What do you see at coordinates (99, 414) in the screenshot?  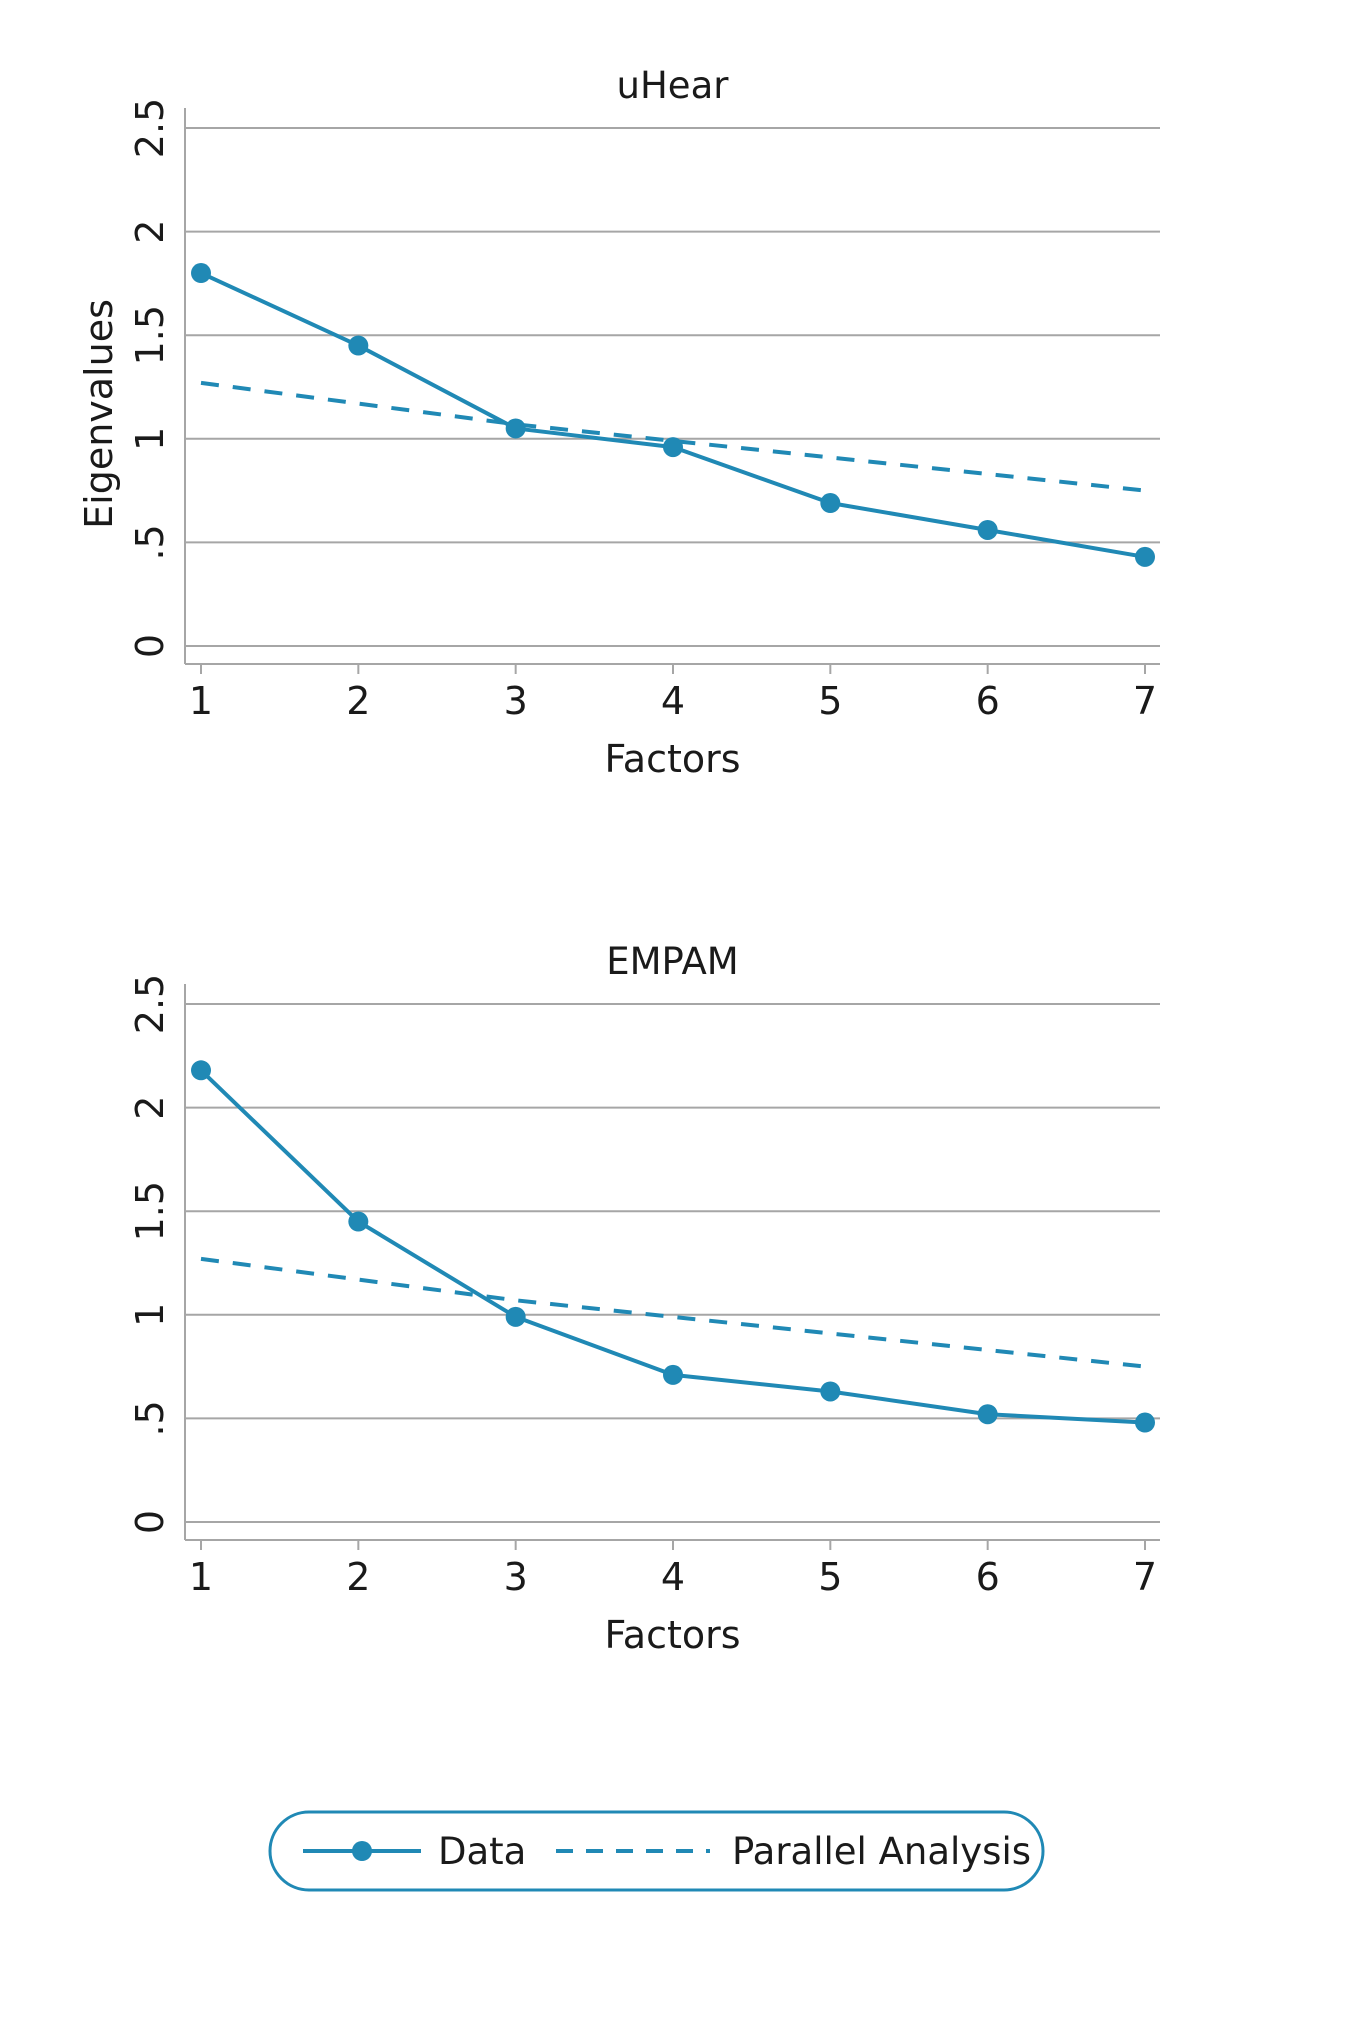 I see `y-axis-label: Eigenvalues` at bounding box center [99, 414].